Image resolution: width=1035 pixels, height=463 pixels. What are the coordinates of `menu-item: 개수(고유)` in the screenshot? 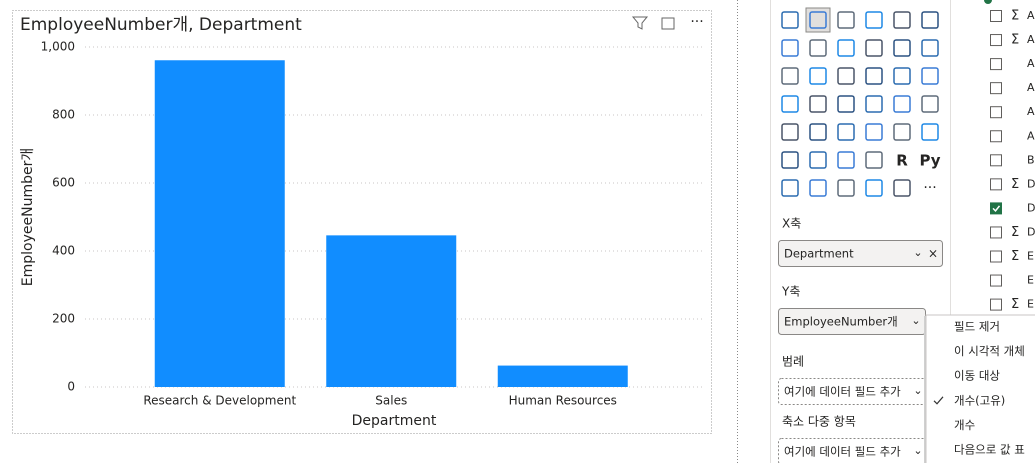 It's located at (979, 400).